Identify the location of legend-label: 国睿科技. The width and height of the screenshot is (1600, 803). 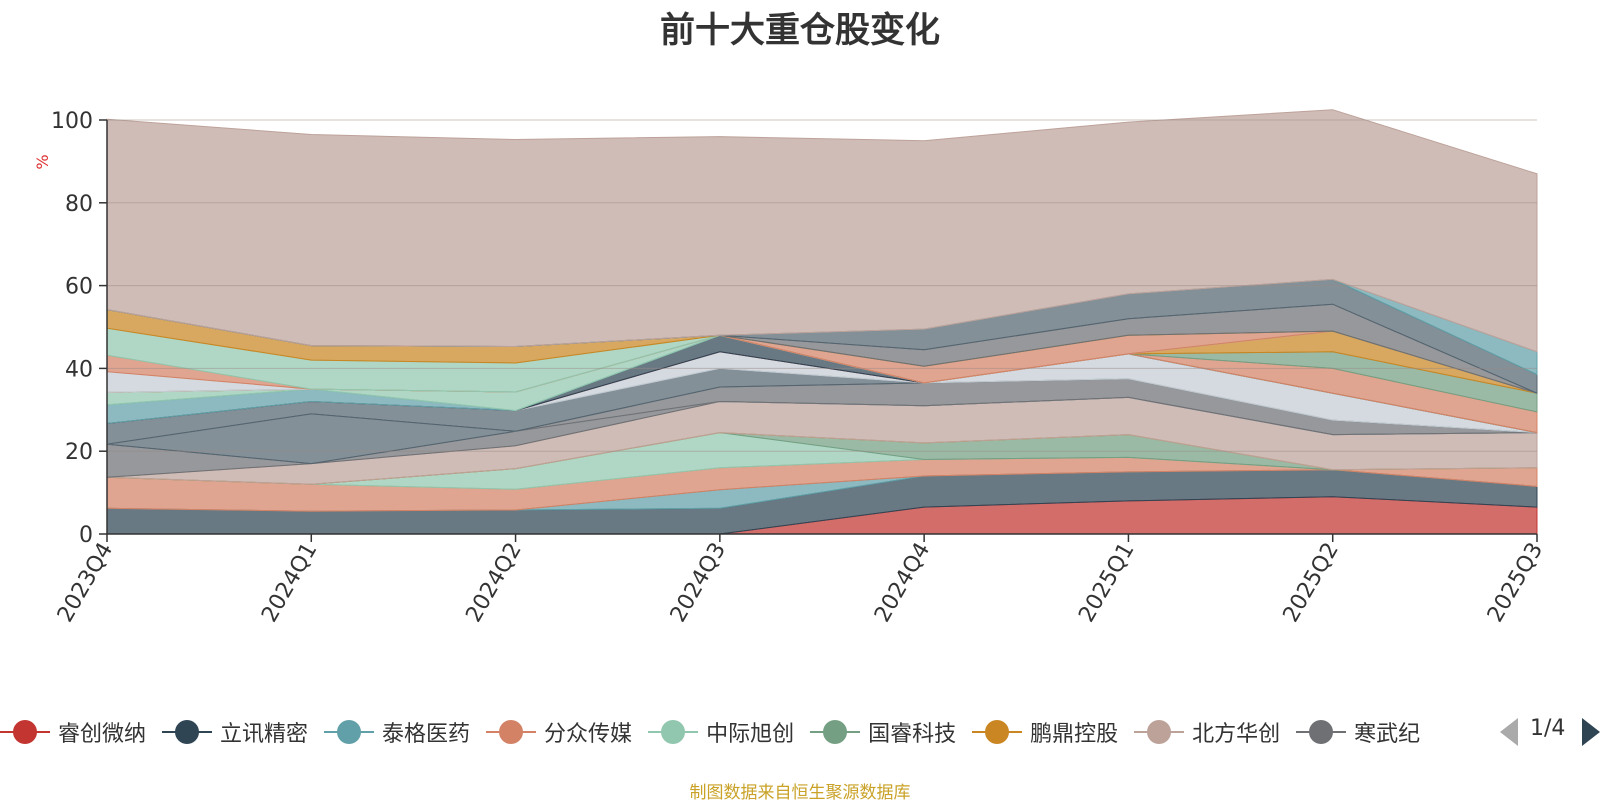
(912, 734).